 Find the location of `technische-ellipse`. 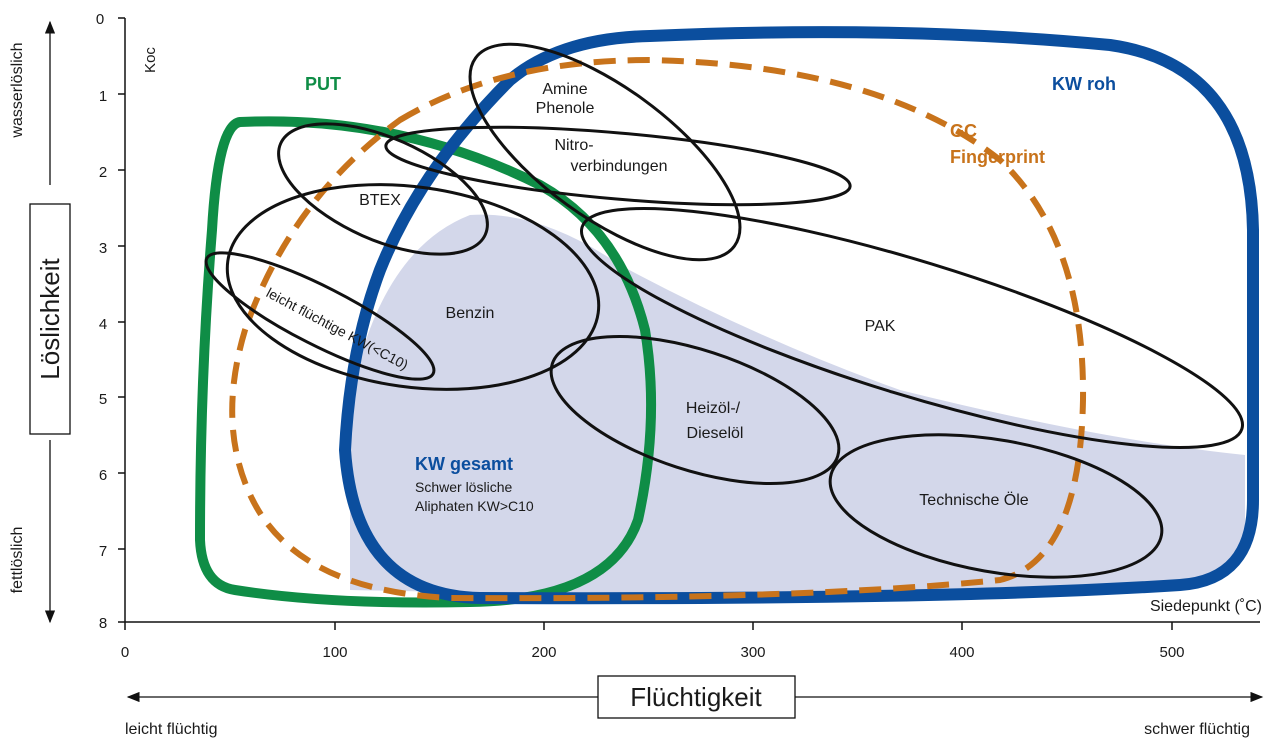

technische-ellipse is located at coordinates (996, 506).